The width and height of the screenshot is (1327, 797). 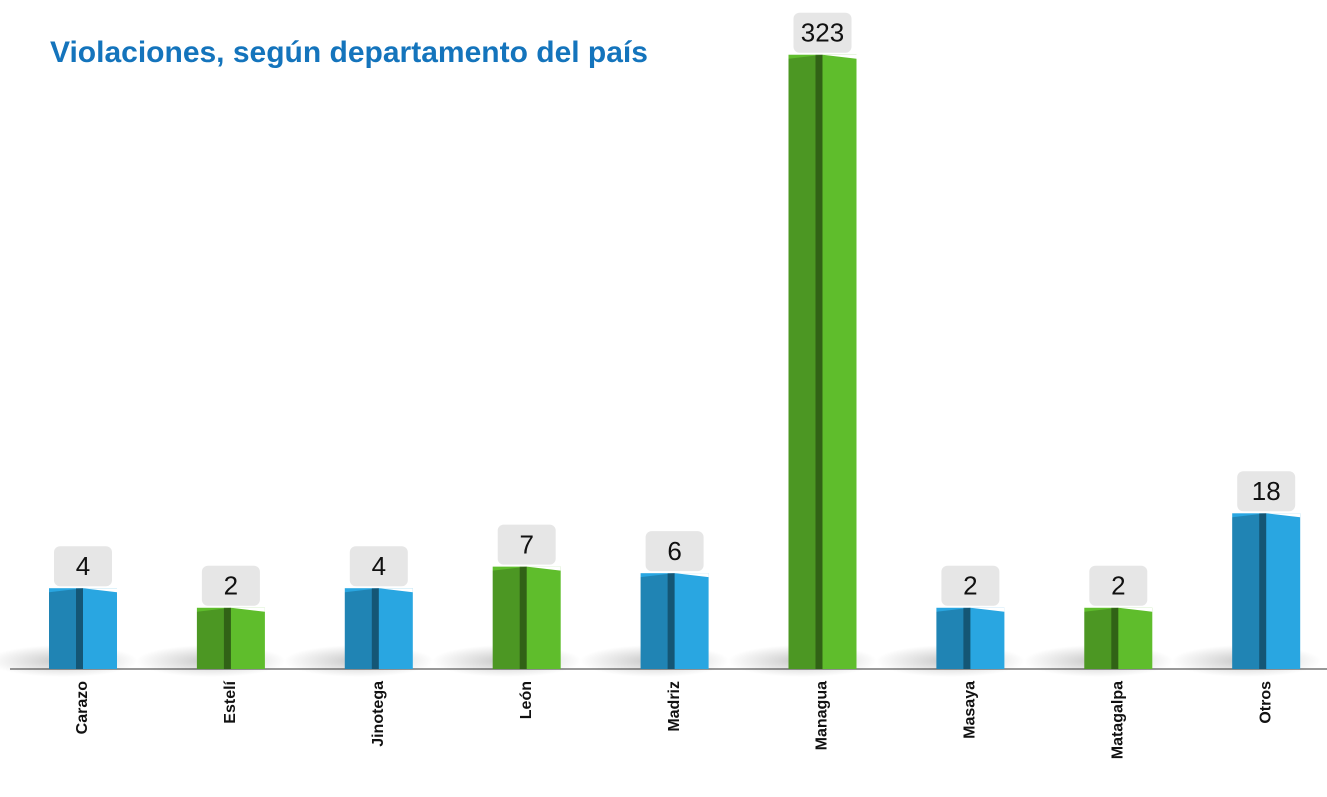 I want to click on x-tick-label: León, so click(x=526, y=700).